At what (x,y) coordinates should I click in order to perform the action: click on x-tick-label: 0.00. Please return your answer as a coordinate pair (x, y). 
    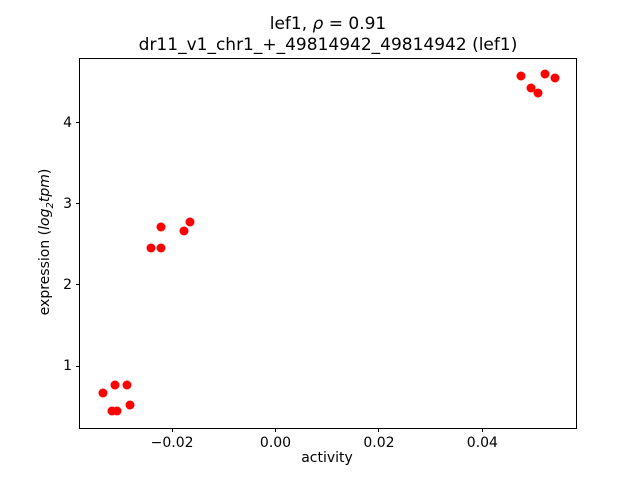
    Looking at the image, I should click on (275, 443).